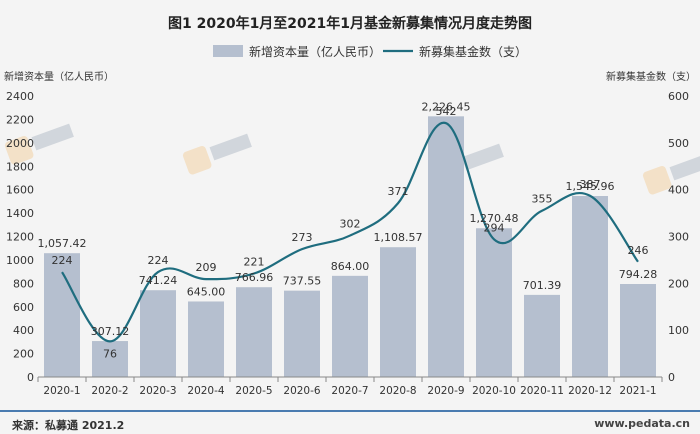 The width and height of the screenshot is (700, 434). Describe the element at coordinates (397, 391) in the screenshot. I see `x-axis-tick-label: 2020-8` at that location.